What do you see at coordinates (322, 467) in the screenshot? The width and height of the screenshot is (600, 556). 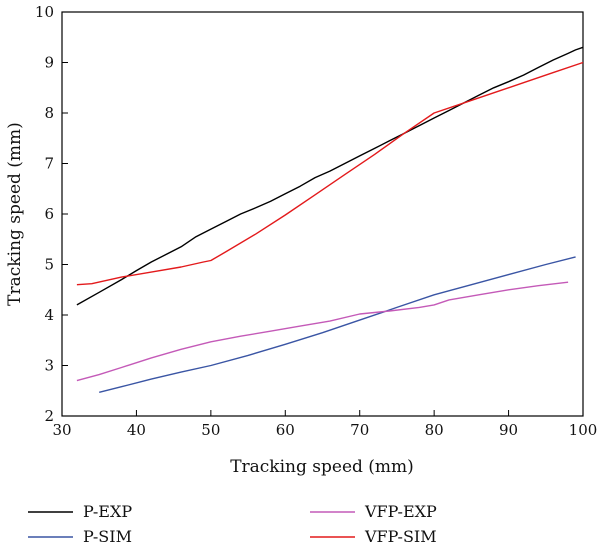 I see `x-axis-label: Tracking speed (mm)` at bounding box center [322, 467].